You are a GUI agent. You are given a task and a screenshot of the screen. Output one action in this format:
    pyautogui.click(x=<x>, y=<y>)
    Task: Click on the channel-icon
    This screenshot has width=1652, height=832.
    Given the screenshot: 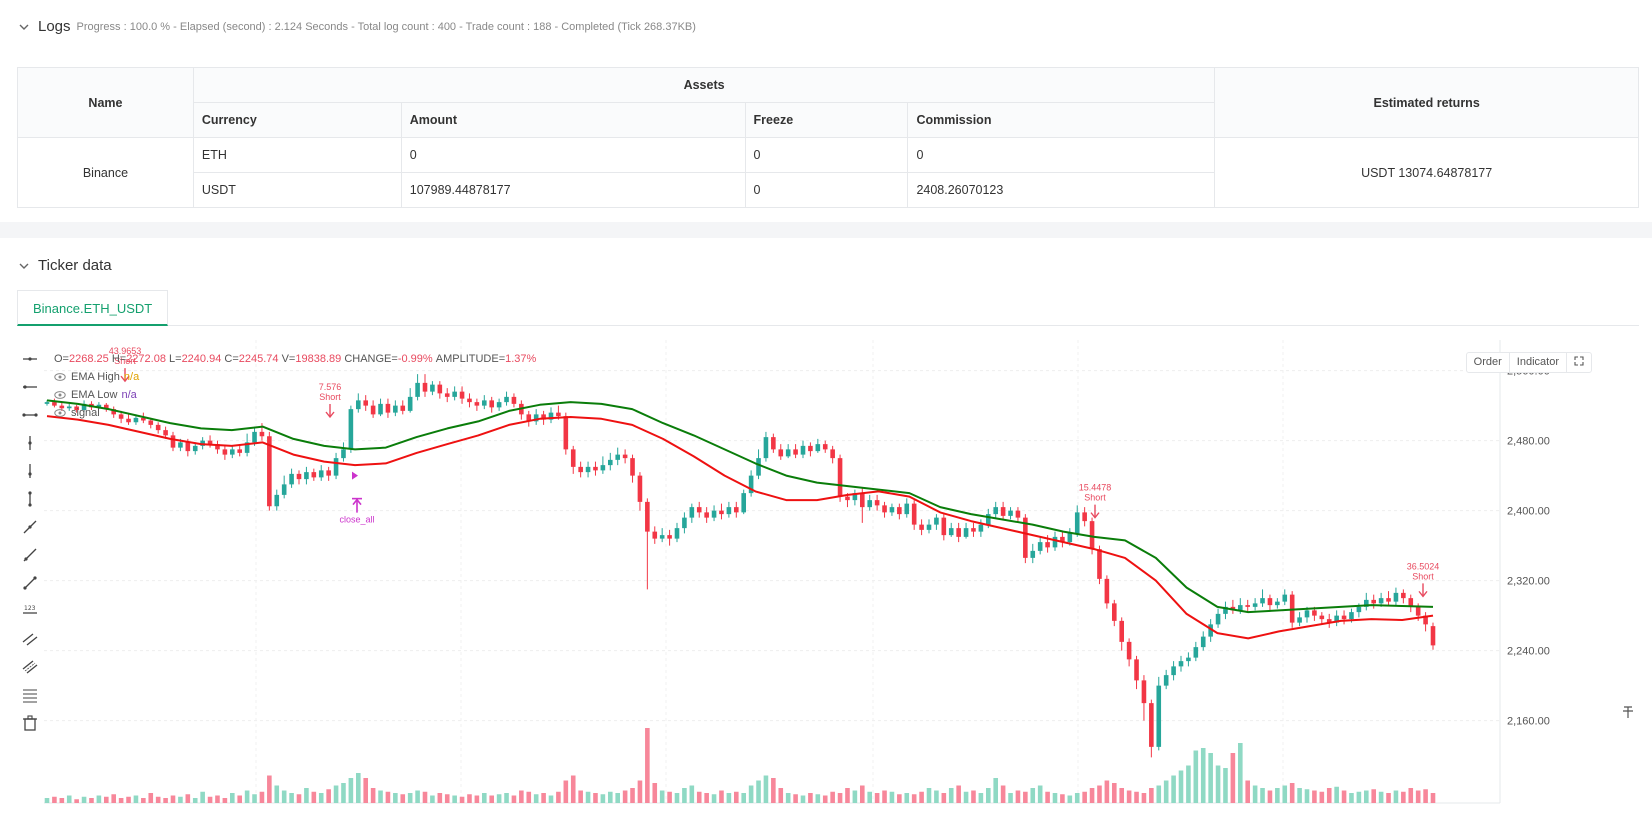 What is the action you would take?
    pyautogui.click(x=30, y=667)
    